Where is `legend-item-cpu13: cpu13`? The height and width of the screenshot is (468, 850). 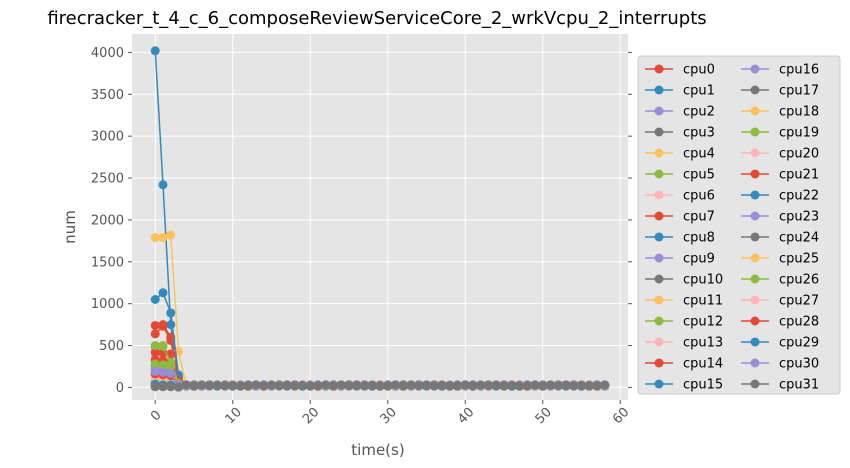
legend-item-cpu13: cpu13 is located at coordinates (684, 343).